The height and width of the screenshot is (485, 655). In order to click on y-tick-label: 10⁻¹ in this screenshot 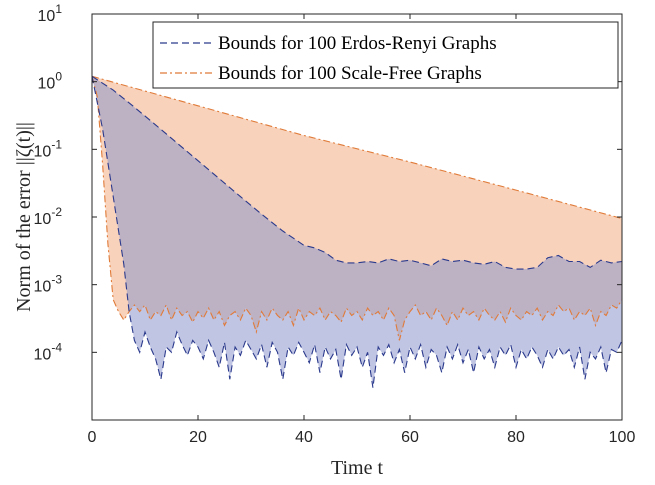, I will do `click(48, 148)`.